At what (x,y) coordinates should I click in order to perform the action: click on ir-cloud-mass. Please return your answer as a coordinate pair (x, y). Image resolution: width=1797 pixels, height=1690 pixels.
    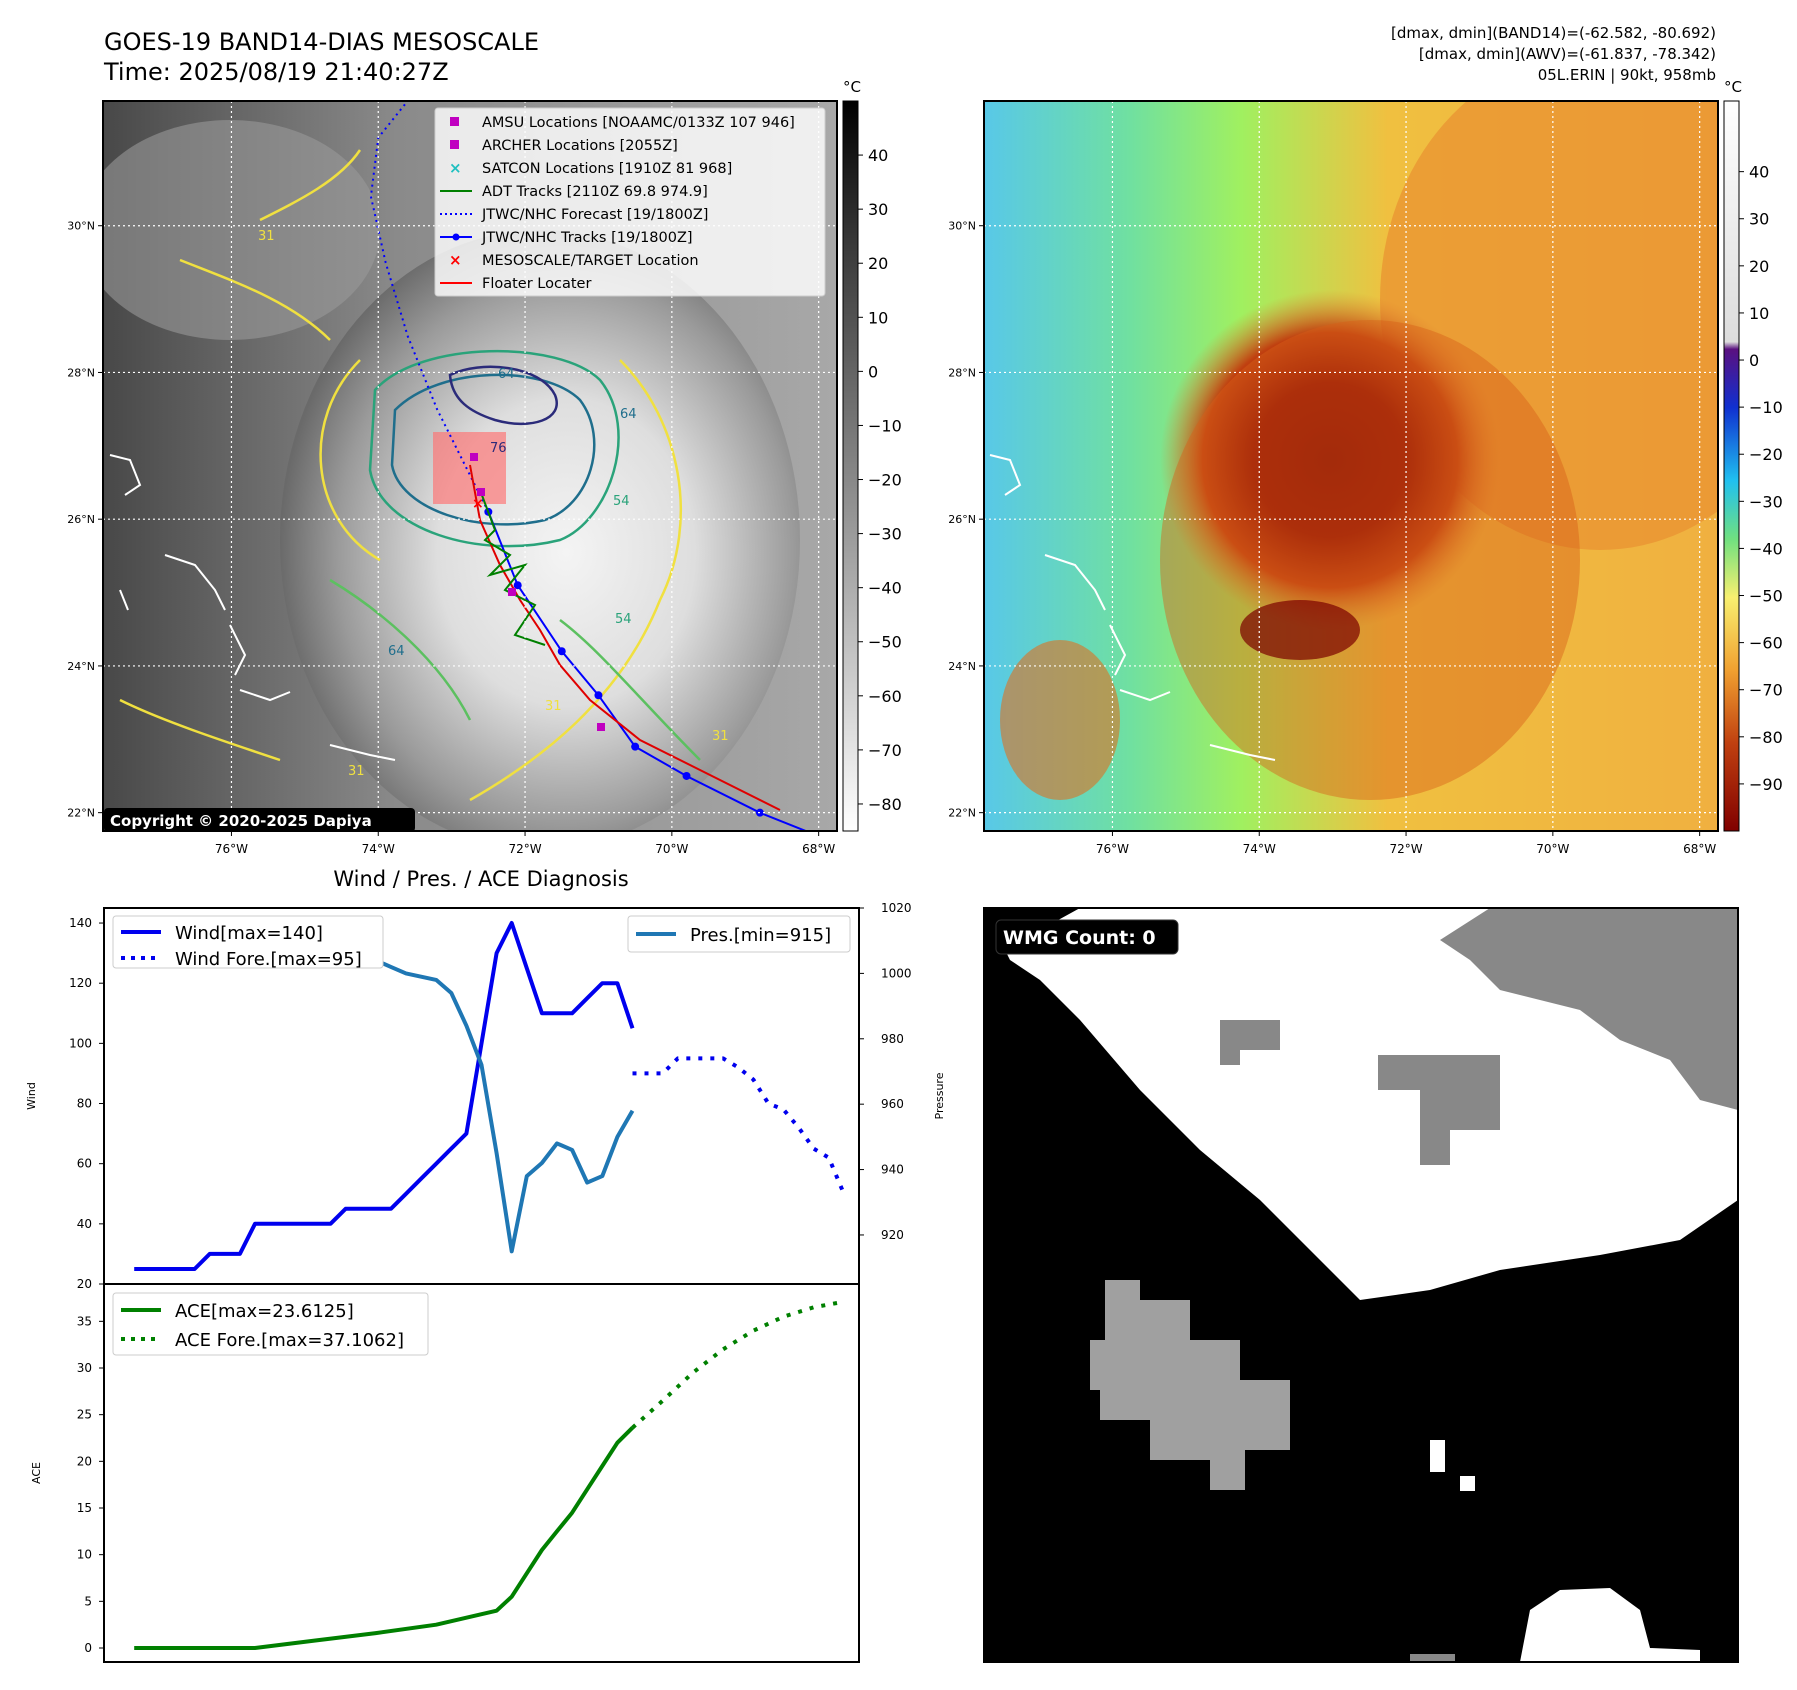
    Looking at the image, I should click on (540, 530).